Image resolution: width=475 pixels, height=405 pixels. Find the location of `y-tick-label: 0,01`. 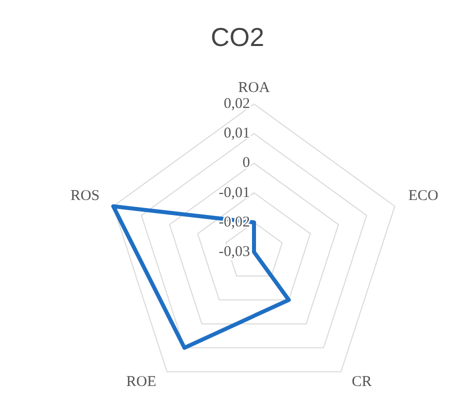

y-tick-label: 0,01 is located at coordinates (237, 134).